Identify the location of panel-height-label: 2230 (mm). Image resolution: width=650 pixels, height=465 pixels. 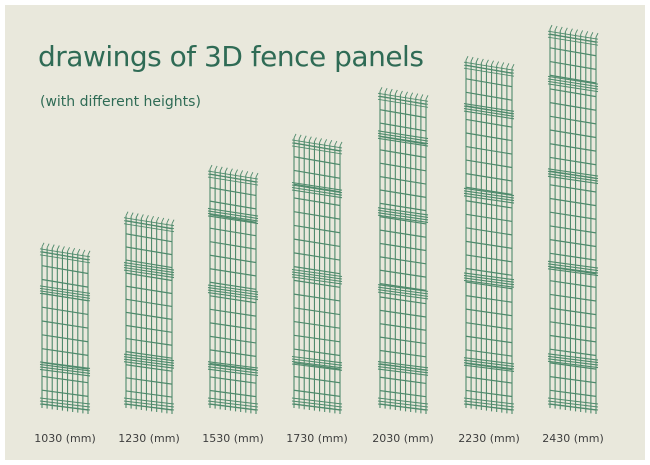
(489, 438).